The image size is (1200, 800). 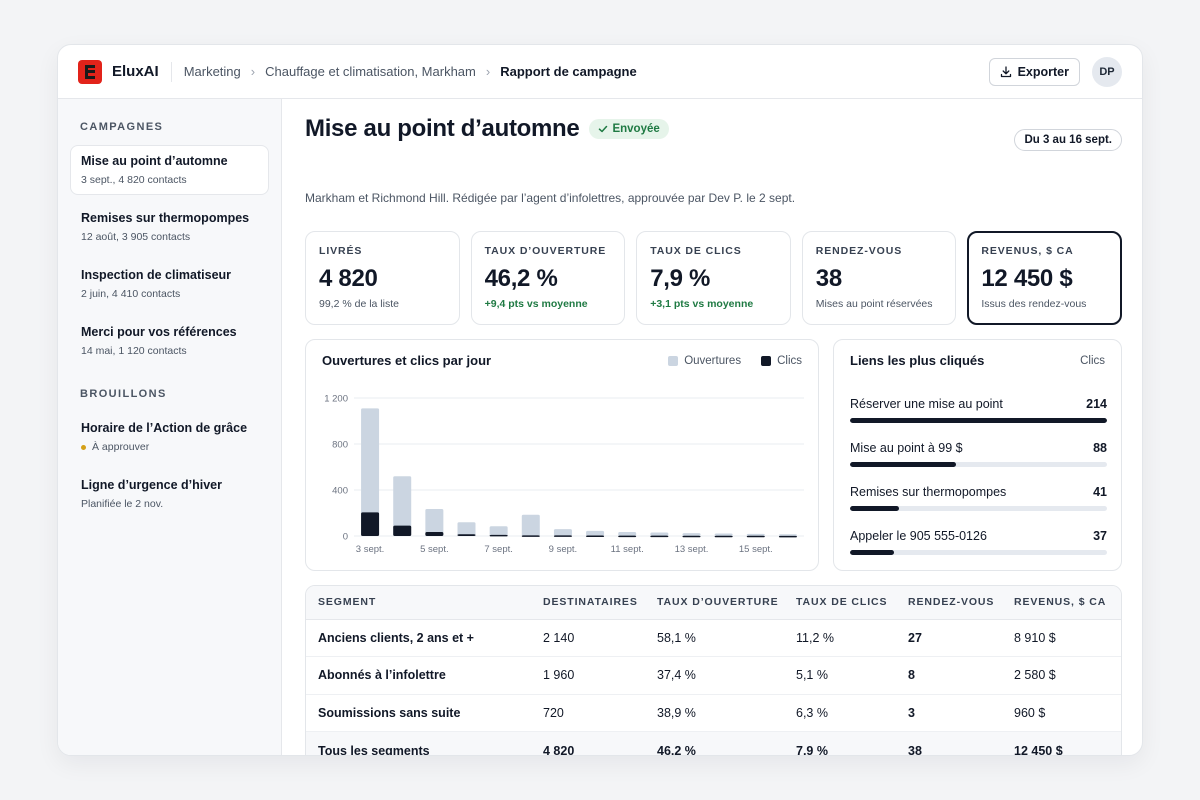 What do you see at coordinates (874, 304) in the screenshot?
I see `kpi-sub: Mises au point réservées` at bounding box center [874, 304].